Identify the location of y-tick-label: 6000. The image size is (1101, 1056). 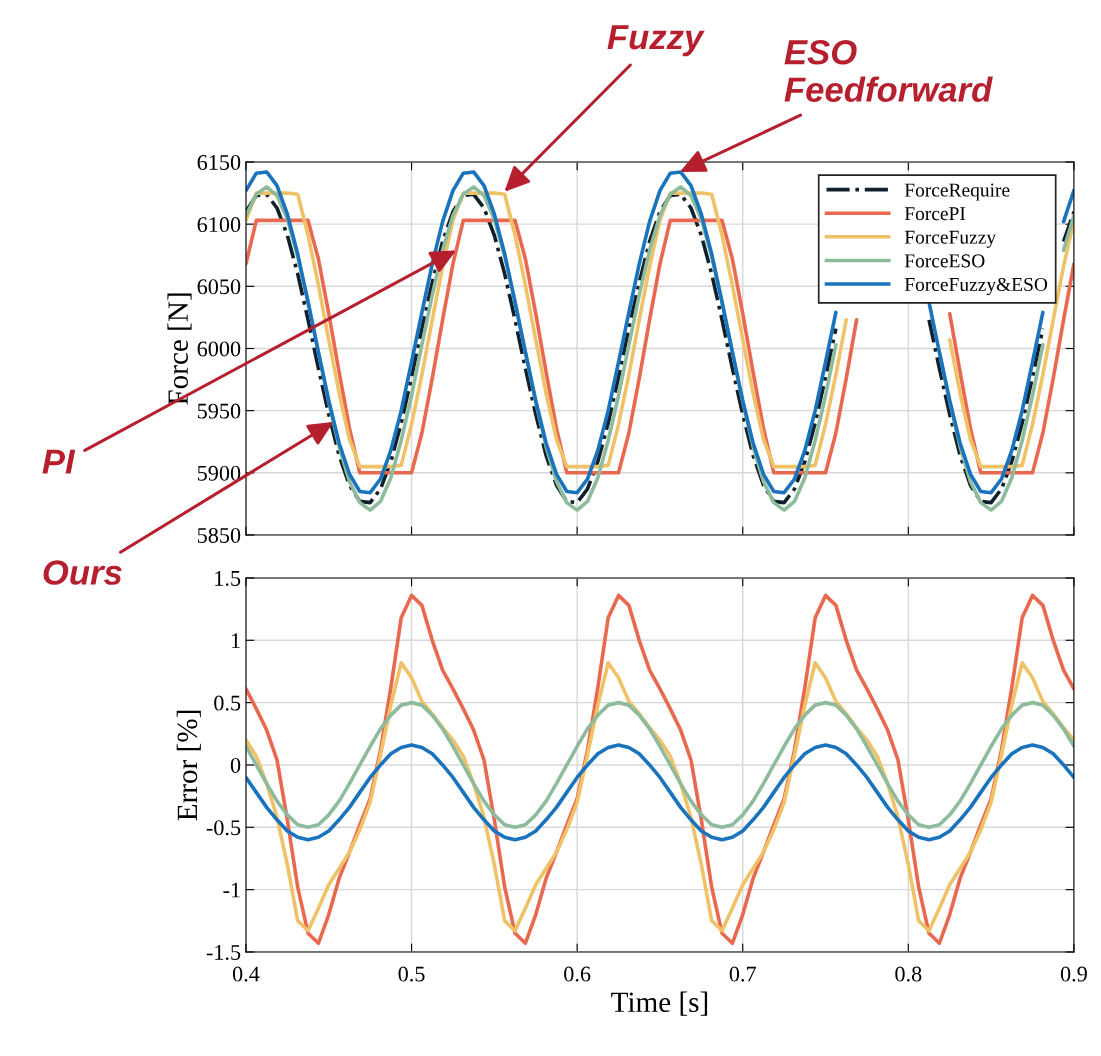
(219, 349).